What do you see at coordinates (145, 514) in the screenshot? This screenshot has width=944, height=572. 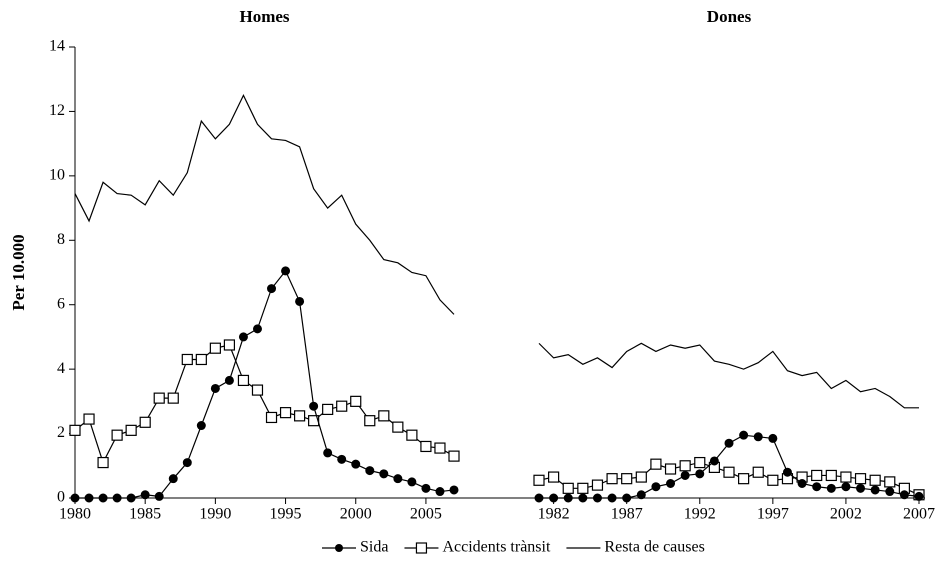 I see `x-tick-label: 1985` at bounding box center [145, 514].